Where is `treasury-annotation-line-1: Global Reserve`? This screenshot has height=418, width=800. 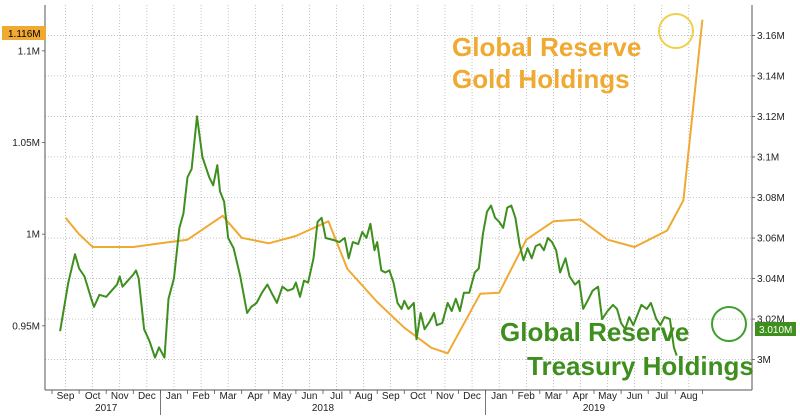
treasury-annotation-line-1: Global Reserve is located at coordinates (594, 332).